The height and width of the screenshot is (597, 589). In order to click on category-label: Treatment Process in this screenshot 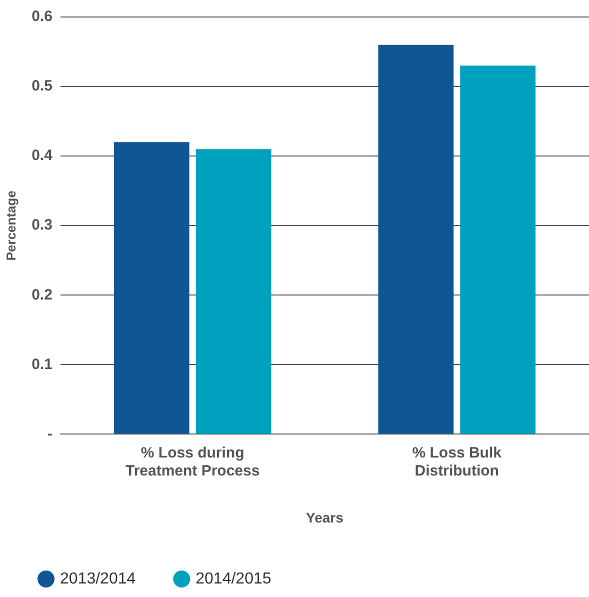, I will do `click(192, 471)`.